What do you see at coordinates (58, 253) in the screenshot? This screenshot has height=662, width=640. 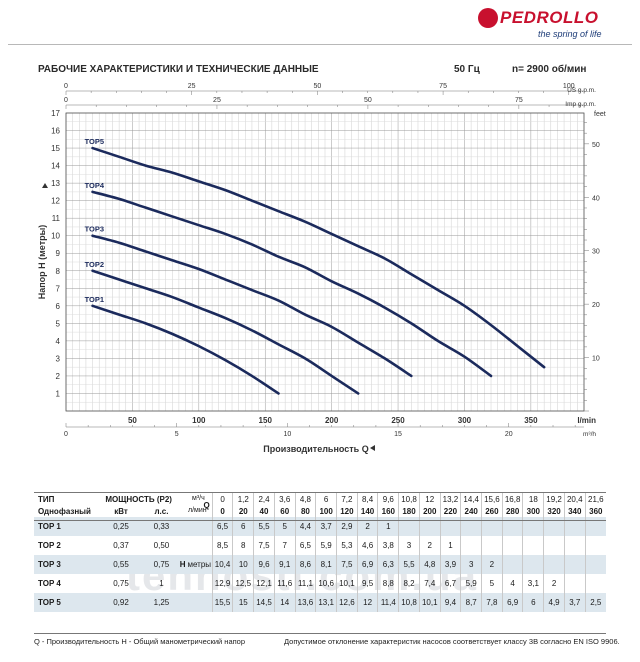 I see `y-tick-label: 9` at bounding box center [58, 253].